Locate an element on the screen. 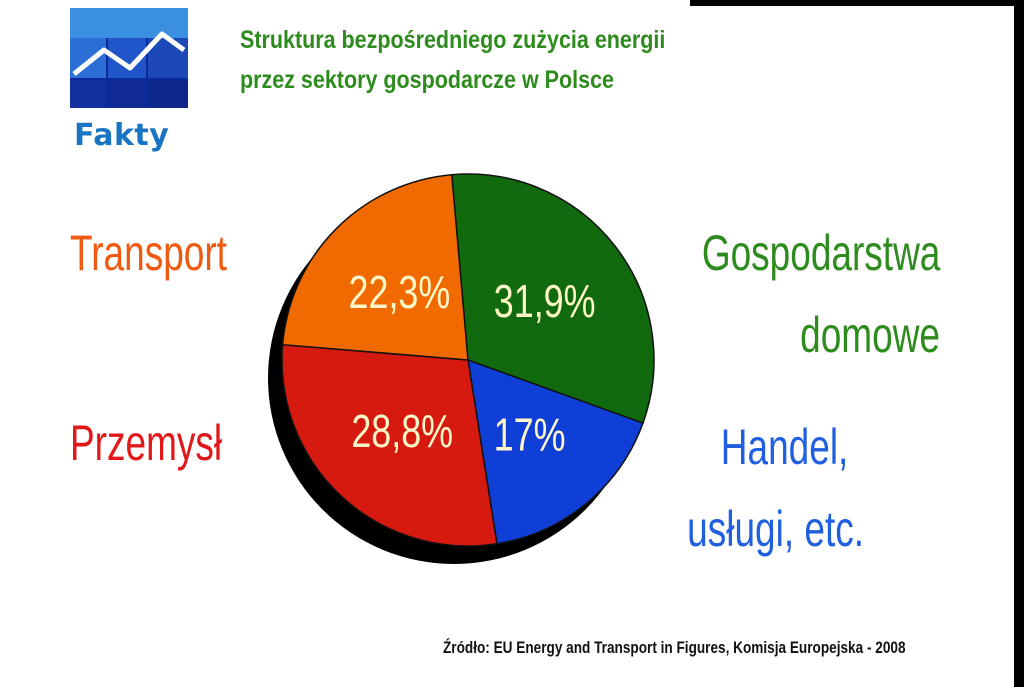 The width and height of the screenshot is (1024, 687). frame-top-border is located at coordinates (857, 3).